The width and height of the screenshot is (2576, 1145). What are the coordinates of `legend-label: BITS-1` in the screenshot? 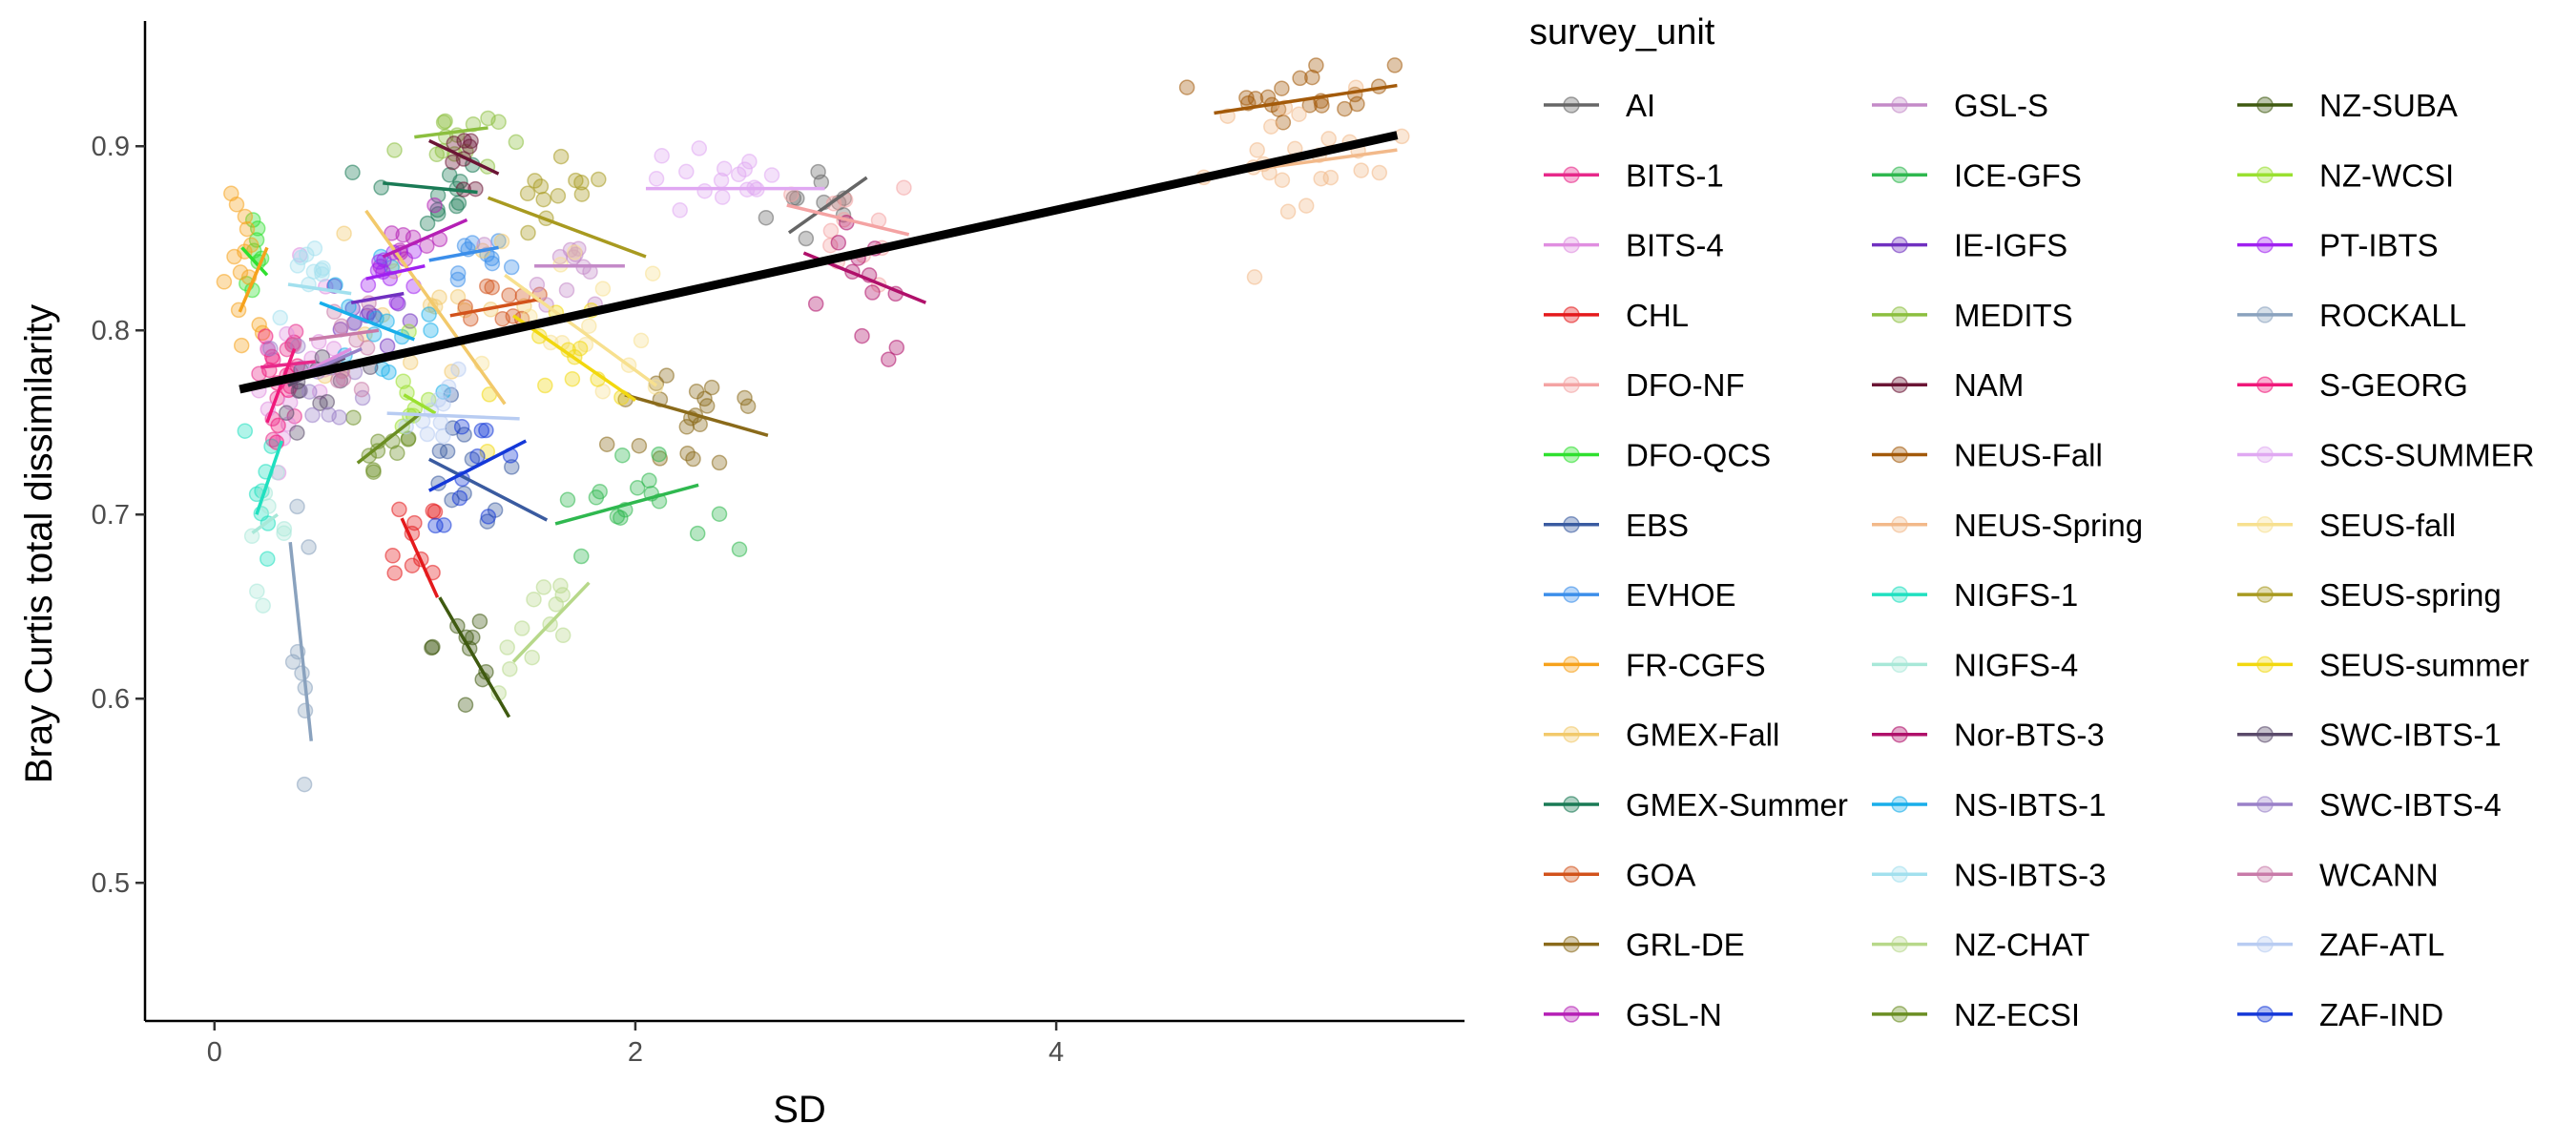 It's located at (1675, 175).